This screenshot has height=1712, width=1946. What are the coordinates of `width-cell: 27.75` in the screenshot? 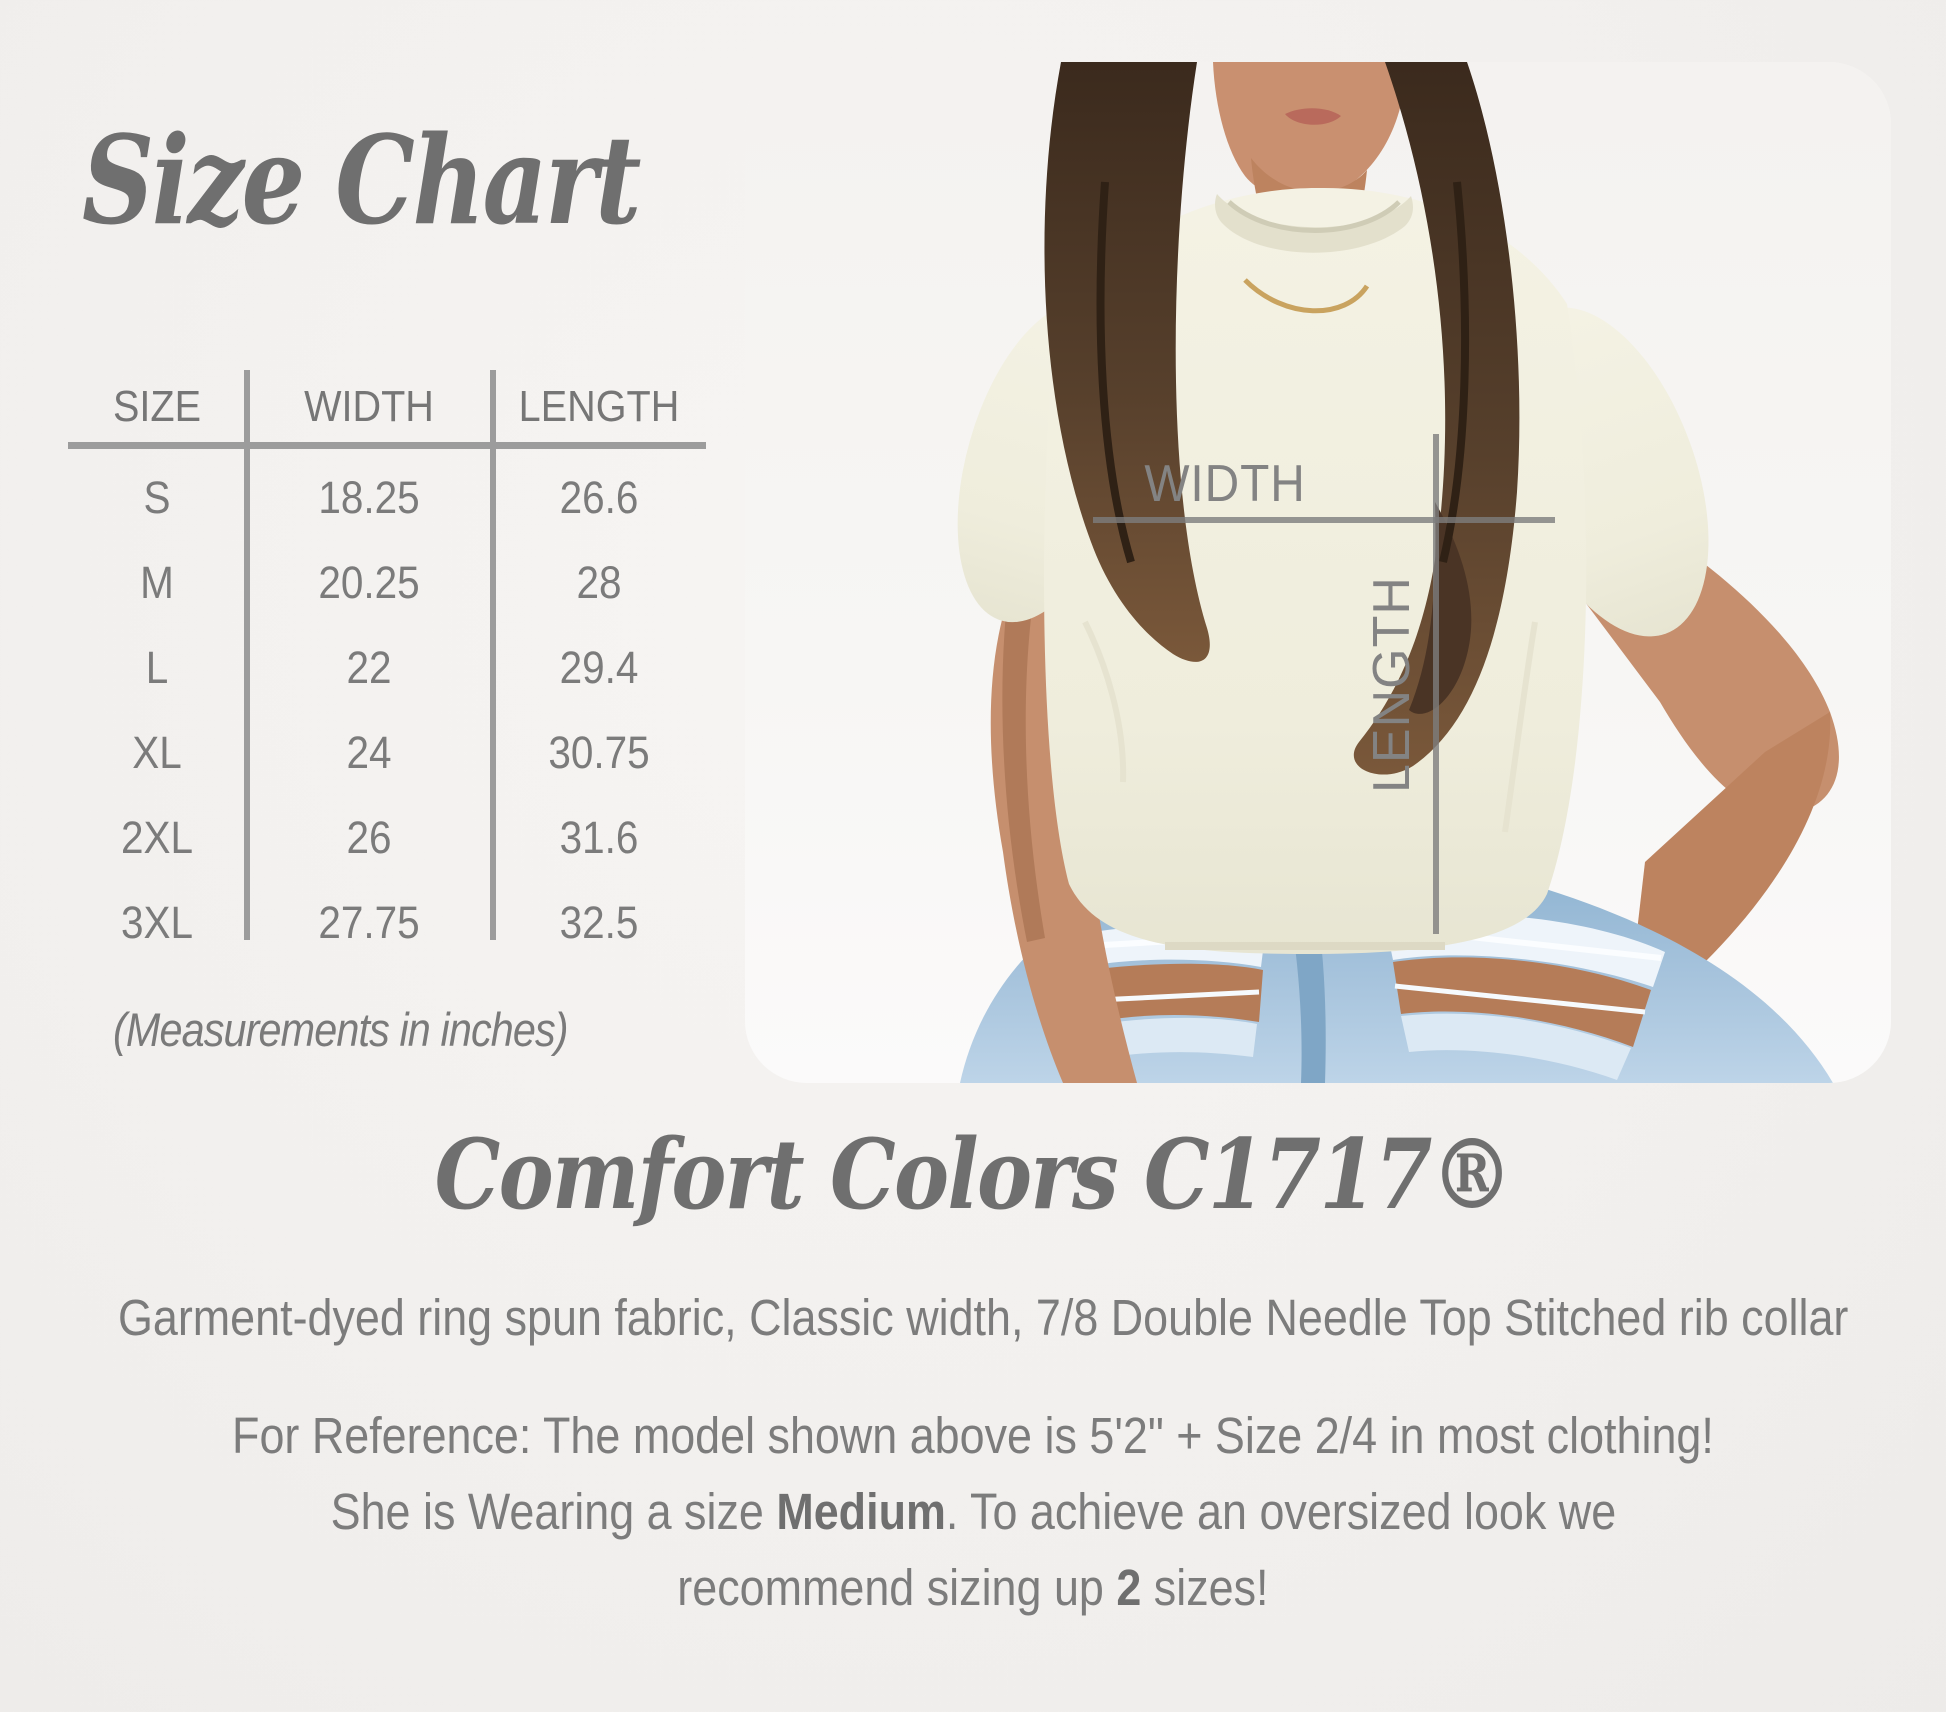 It's located at (369, 922).